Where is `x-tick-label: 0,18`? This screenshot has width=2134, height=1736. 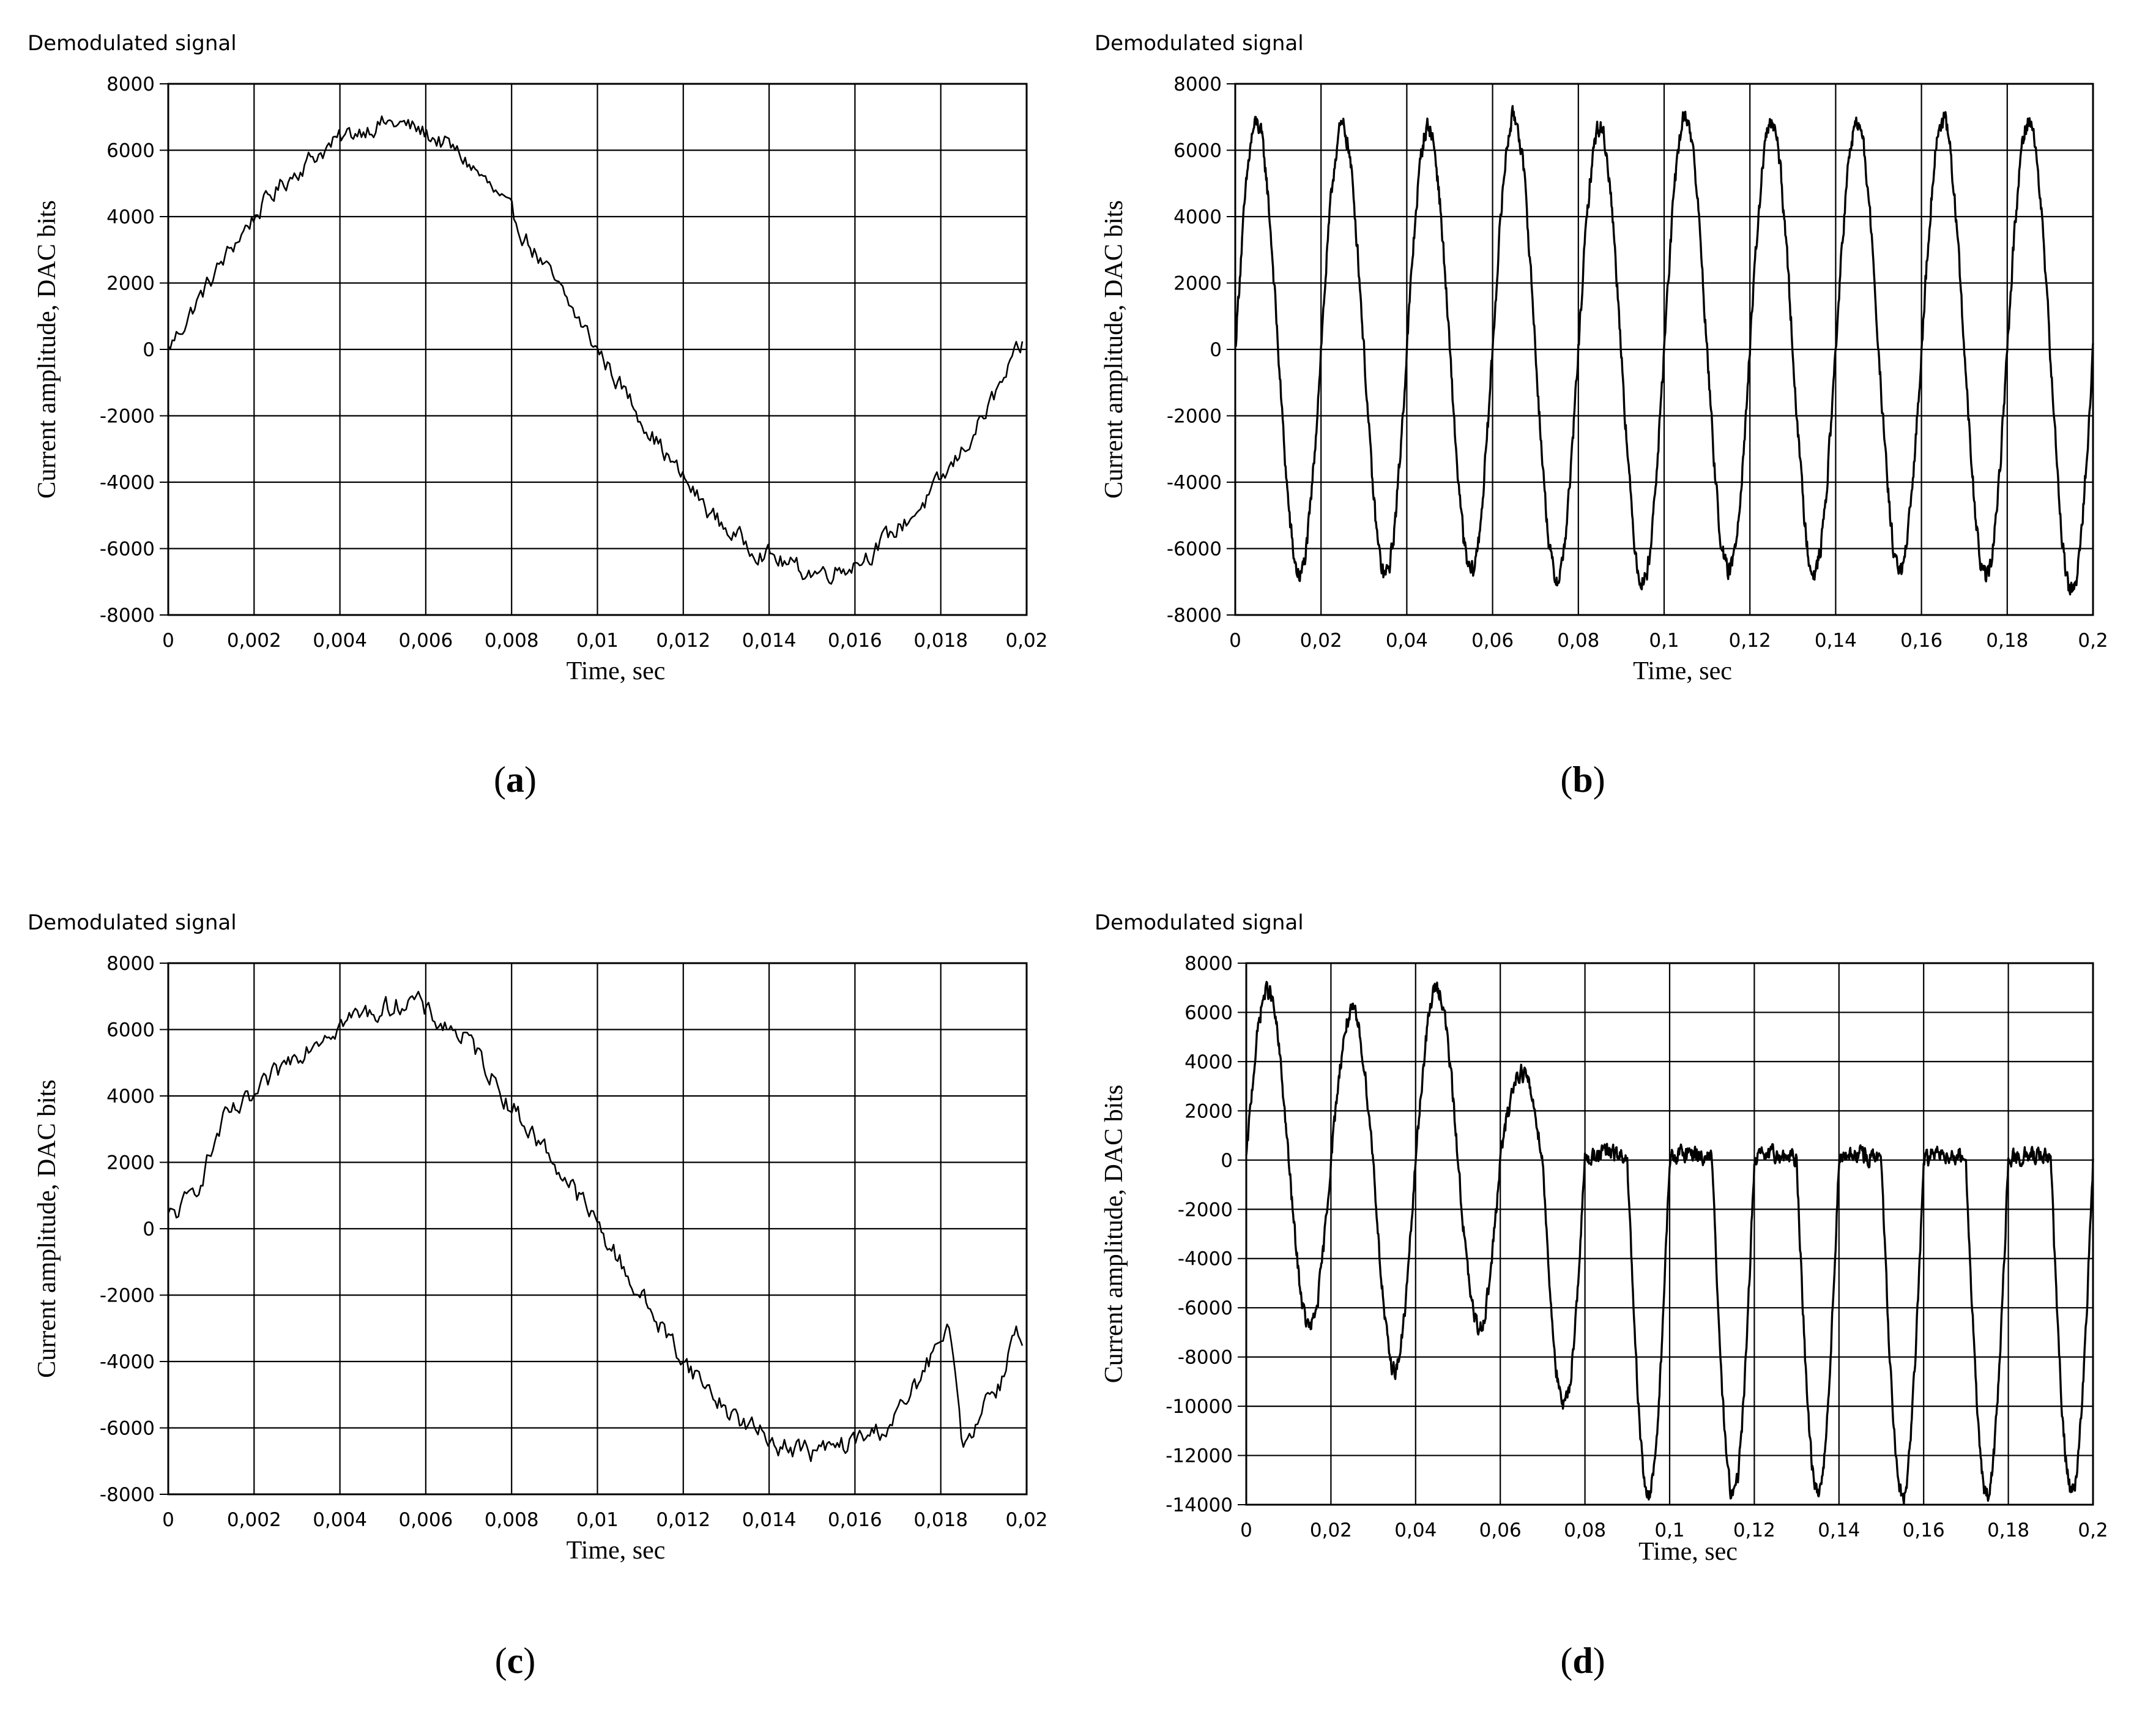
x-tick-label: 0,18 is located at coordinates (2008, 1530).